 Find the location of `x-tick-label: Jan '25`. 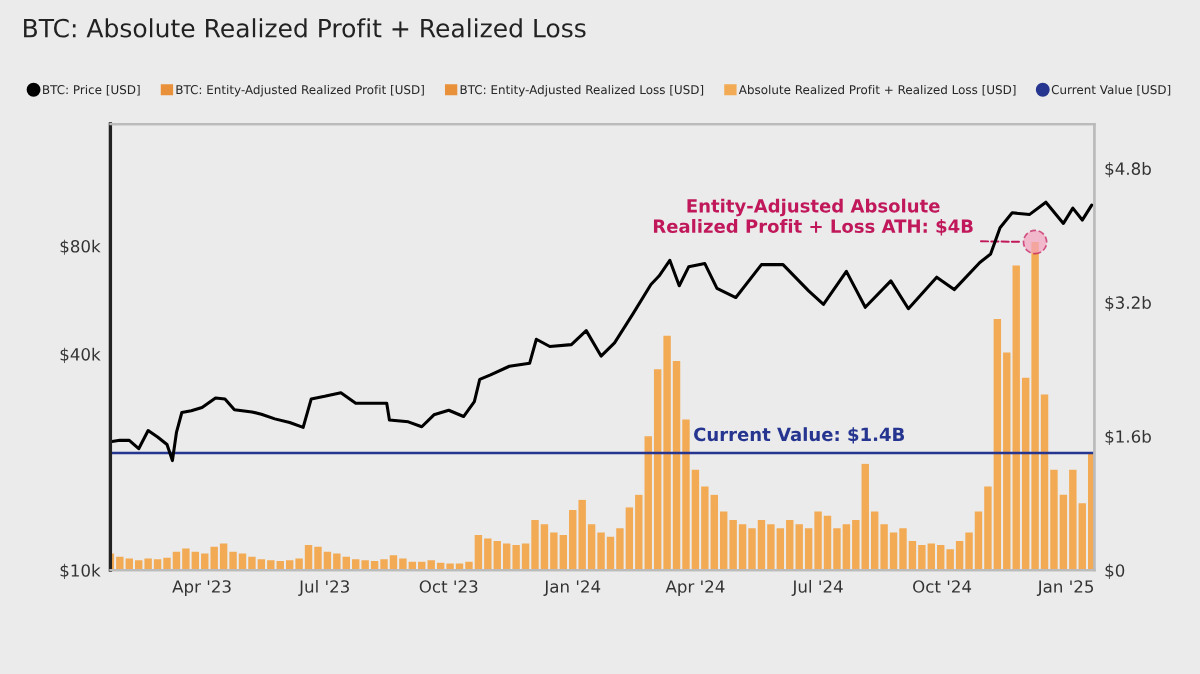

x-tick-label: Jan '25 is located at coordinates (1065, 588).